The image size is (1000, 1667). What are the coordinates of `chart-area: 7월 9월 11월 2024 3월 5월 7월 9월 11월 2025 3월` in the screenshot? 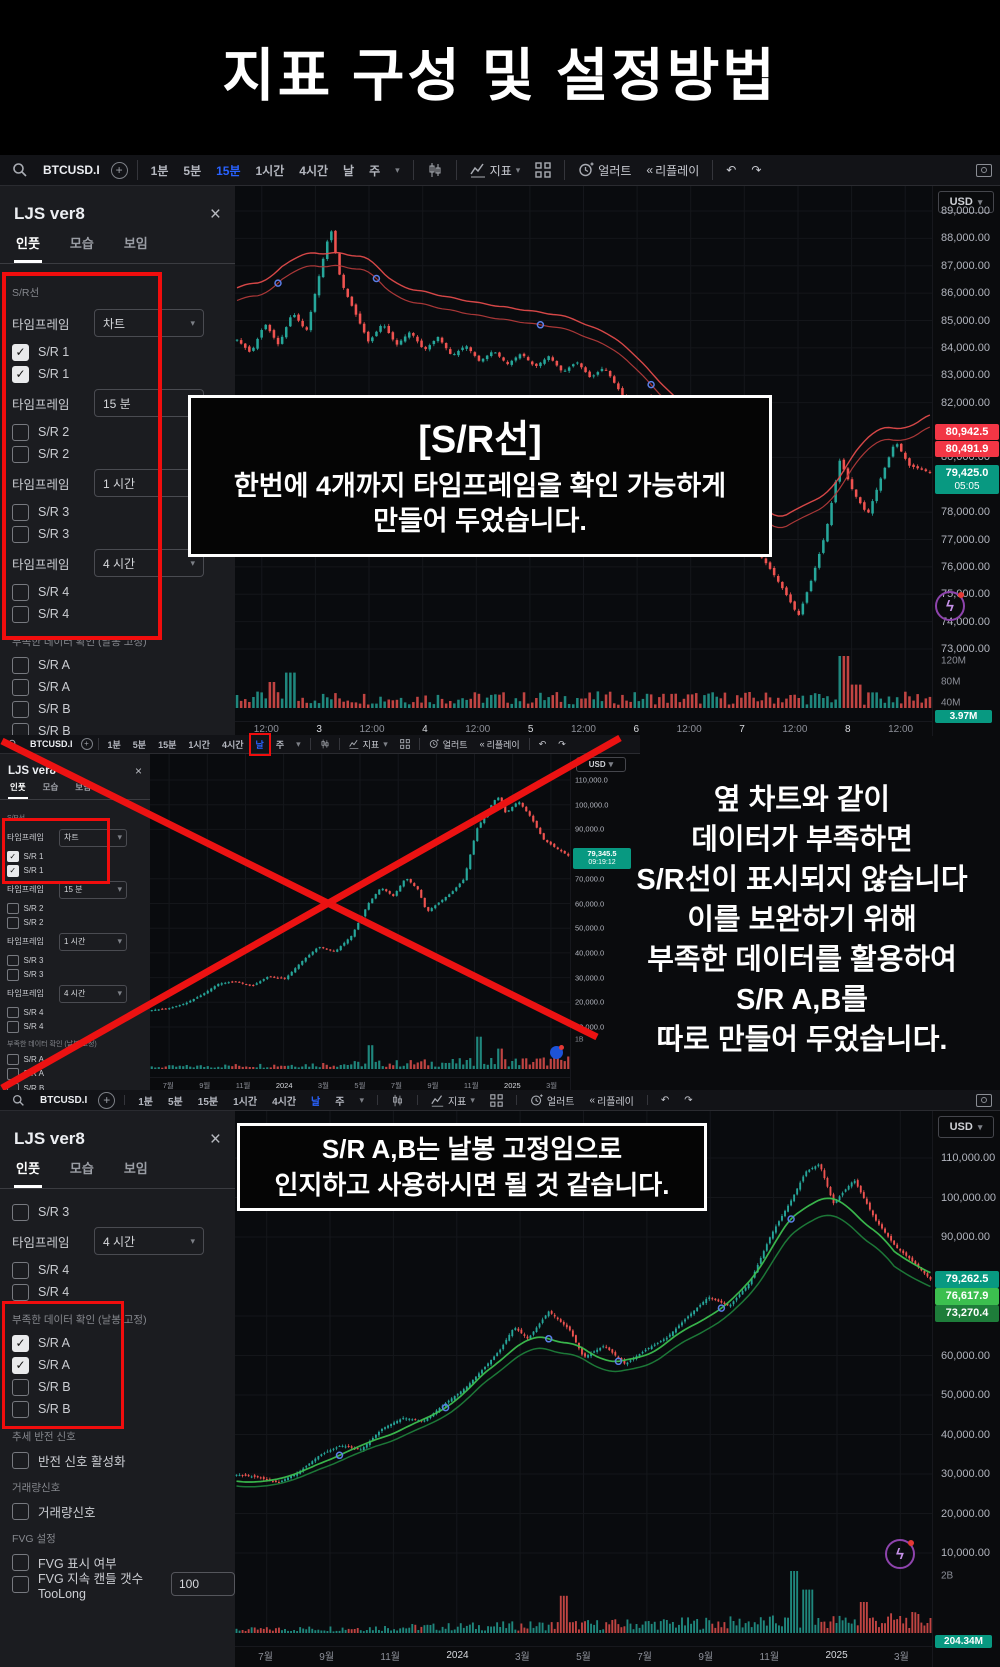 It's located at (360, 923).